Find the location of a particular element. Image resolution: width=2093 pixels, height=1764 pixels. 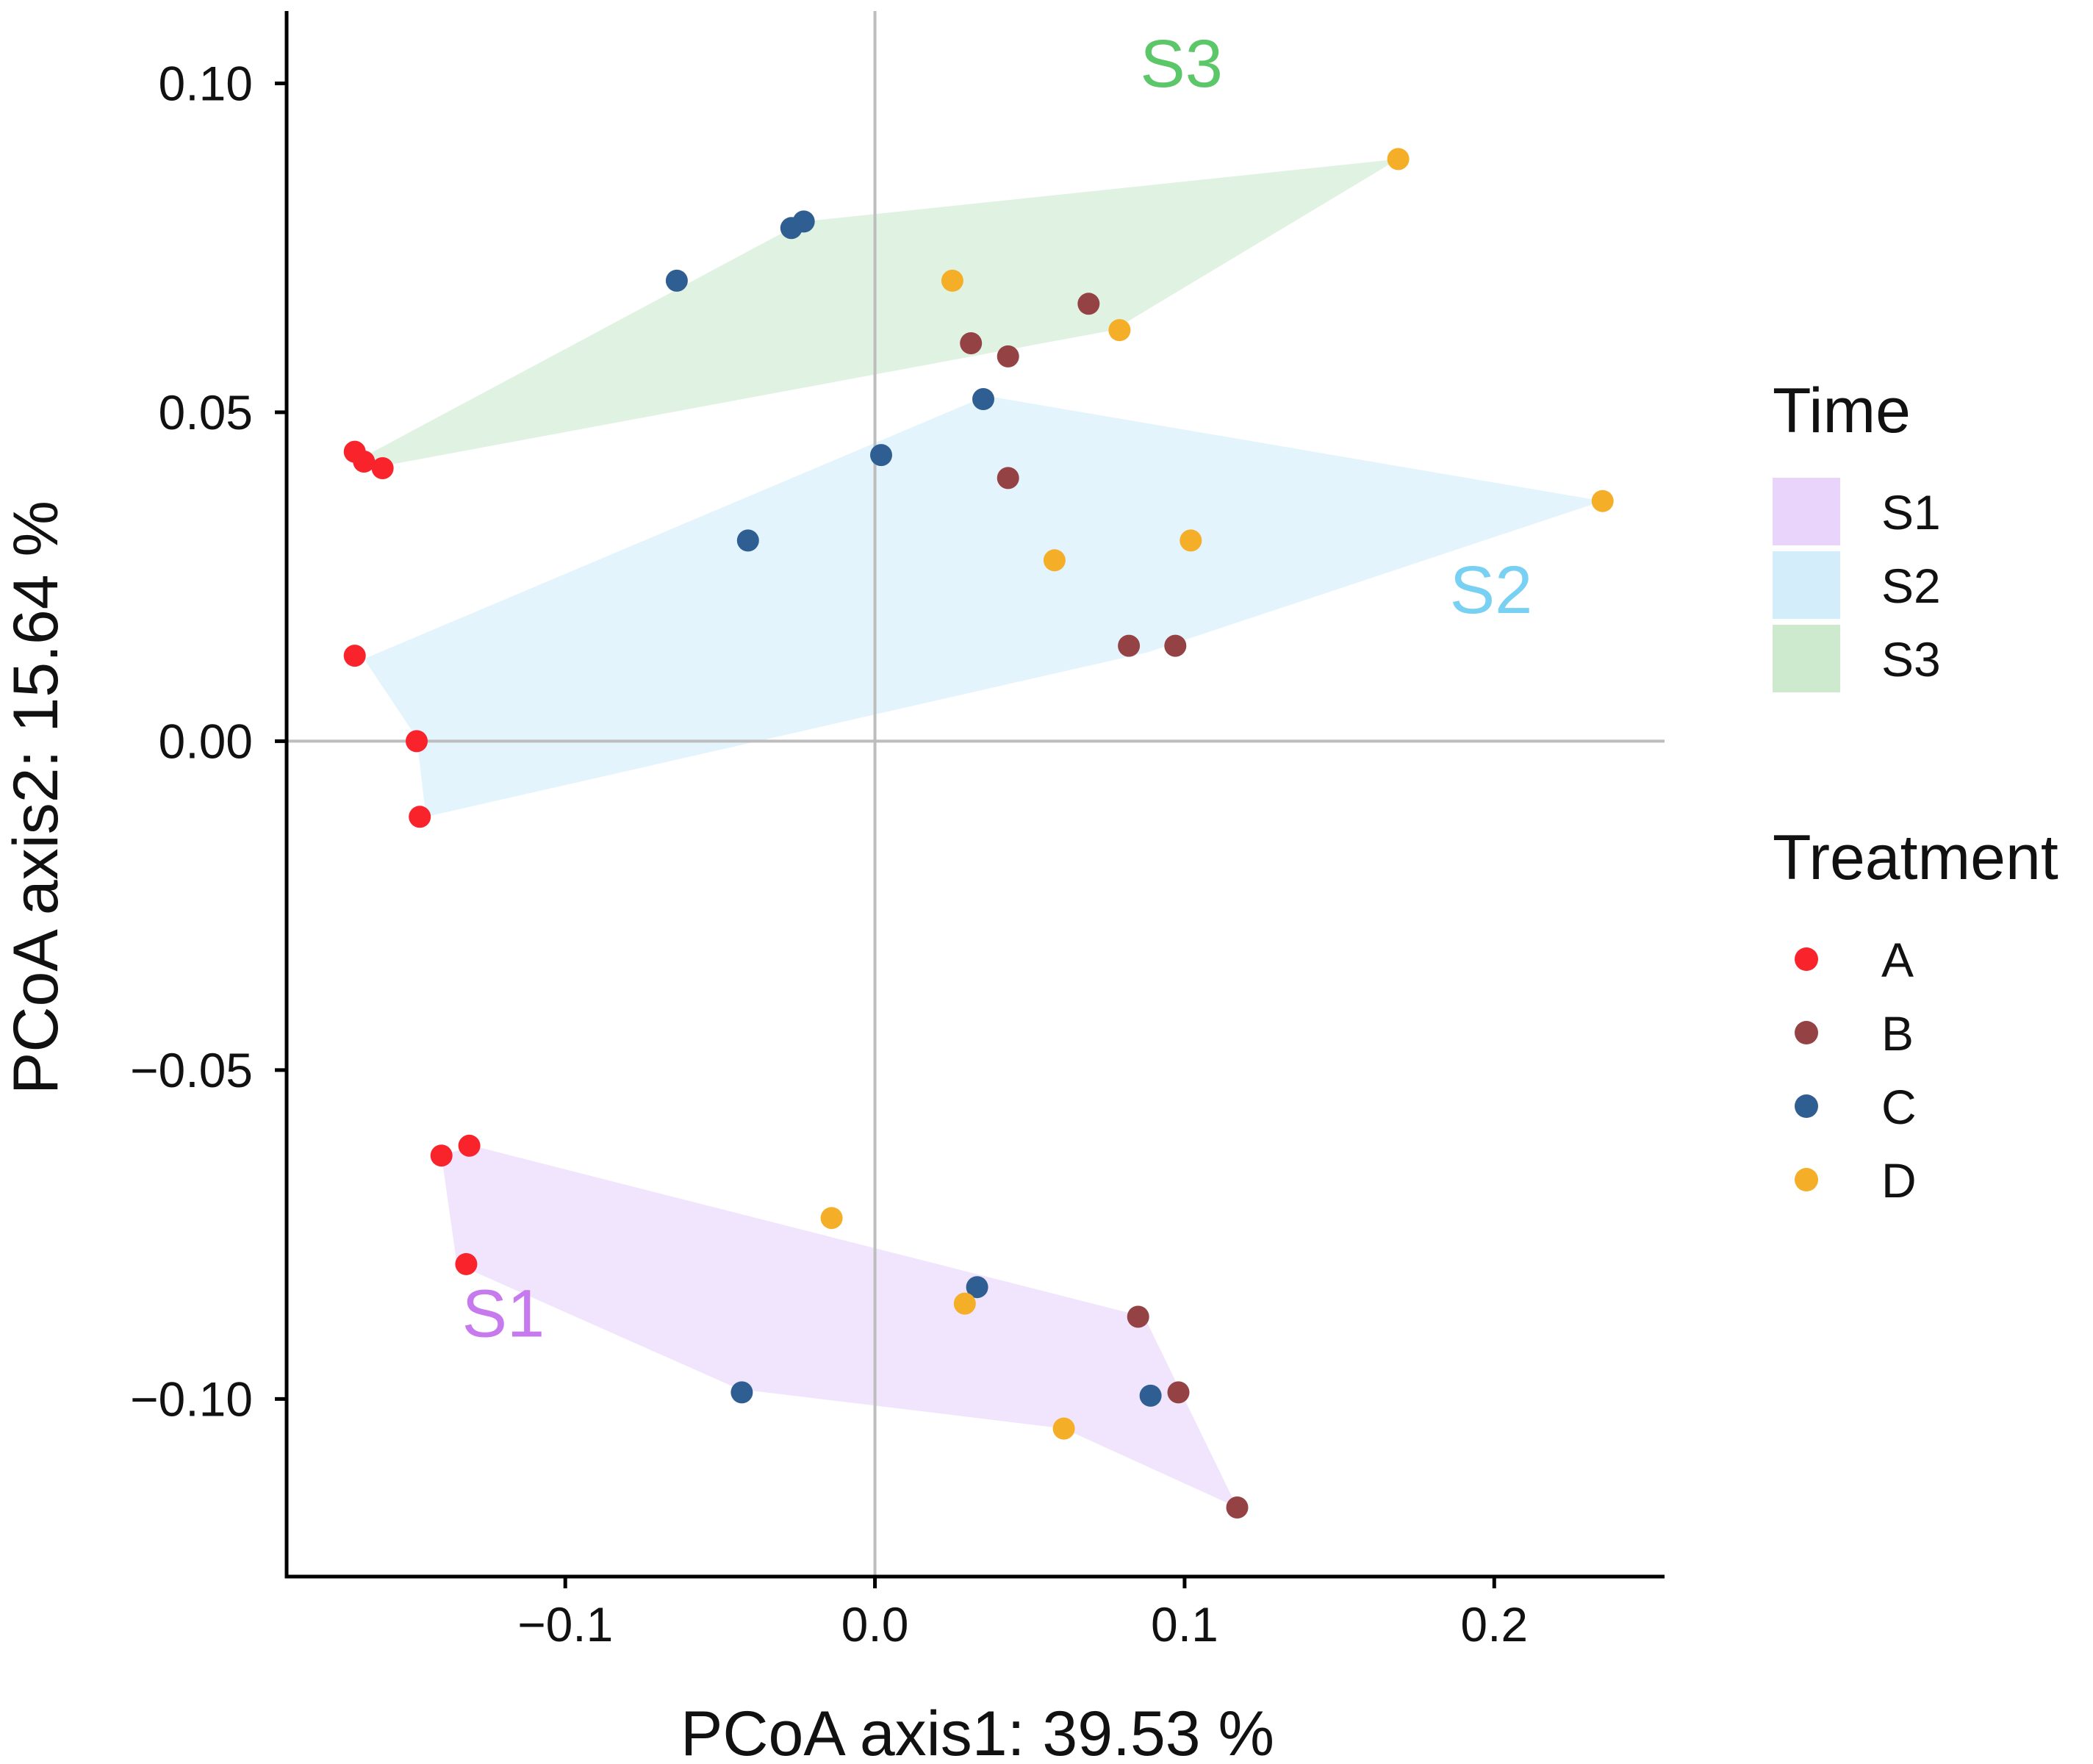

legend-dot-d is located at coordinates (1806, 1179).